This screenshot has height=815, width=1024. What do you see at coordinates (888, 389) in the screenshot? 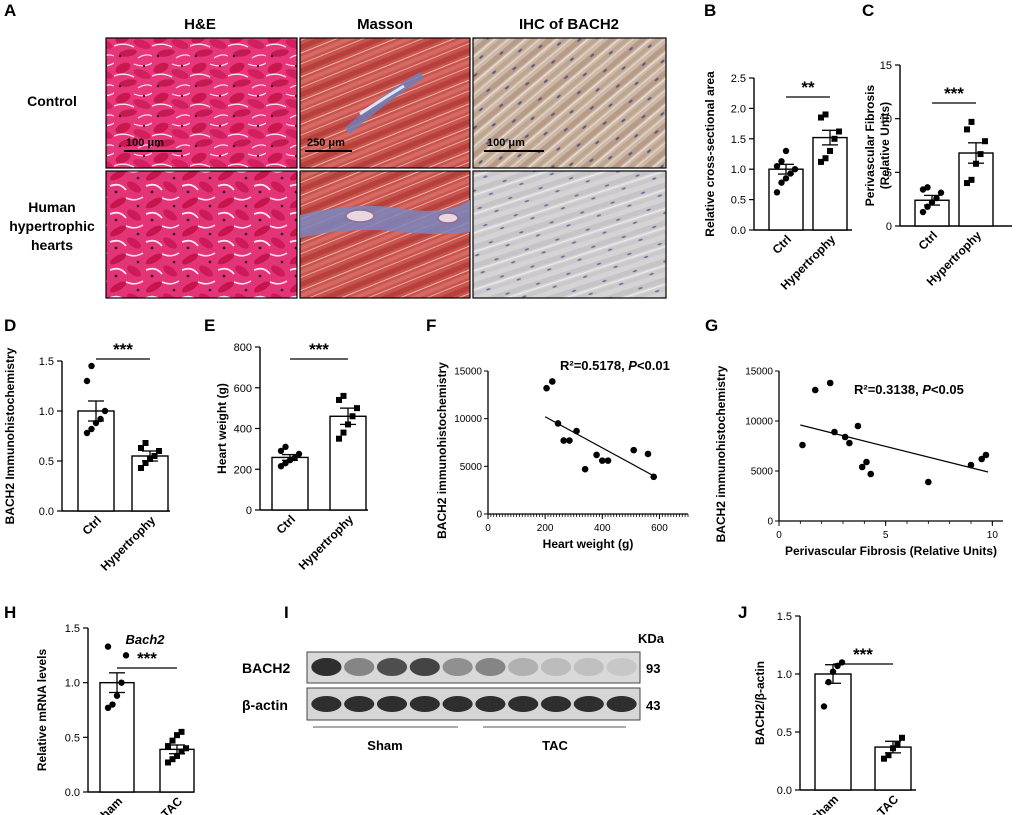
I see `annotation-r2: R²=0.3138,` at bounding box center [888, 389].